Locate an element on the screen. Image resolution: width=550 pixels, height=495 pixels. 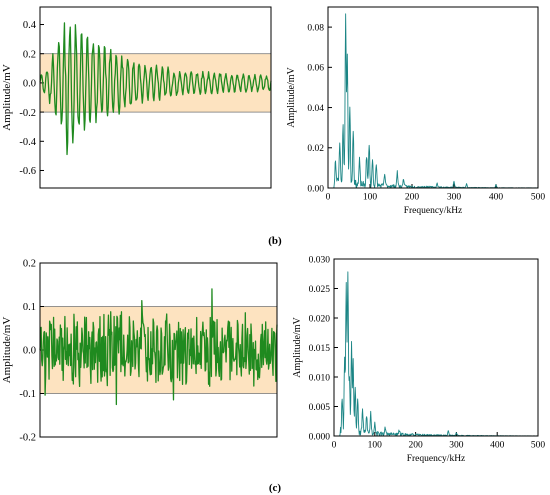
y-tick-label: 0.00 is located at coordinates (315, 189).